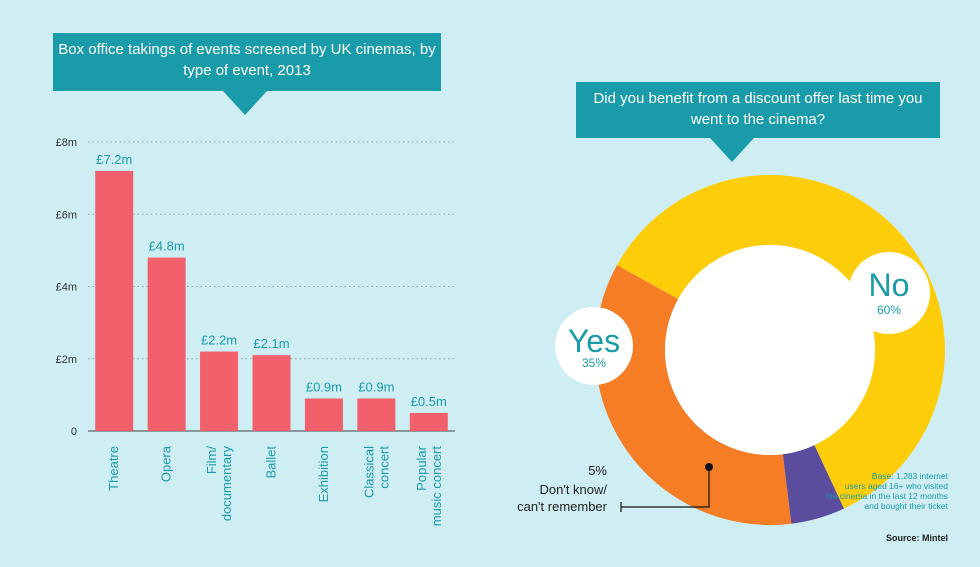 The height and width of the screenshot is (567, 980). What do you see at coordinates (219, 340) in the screenshot?
I see `bar-value-label: £2.2m` at bounding box center [219, 340].